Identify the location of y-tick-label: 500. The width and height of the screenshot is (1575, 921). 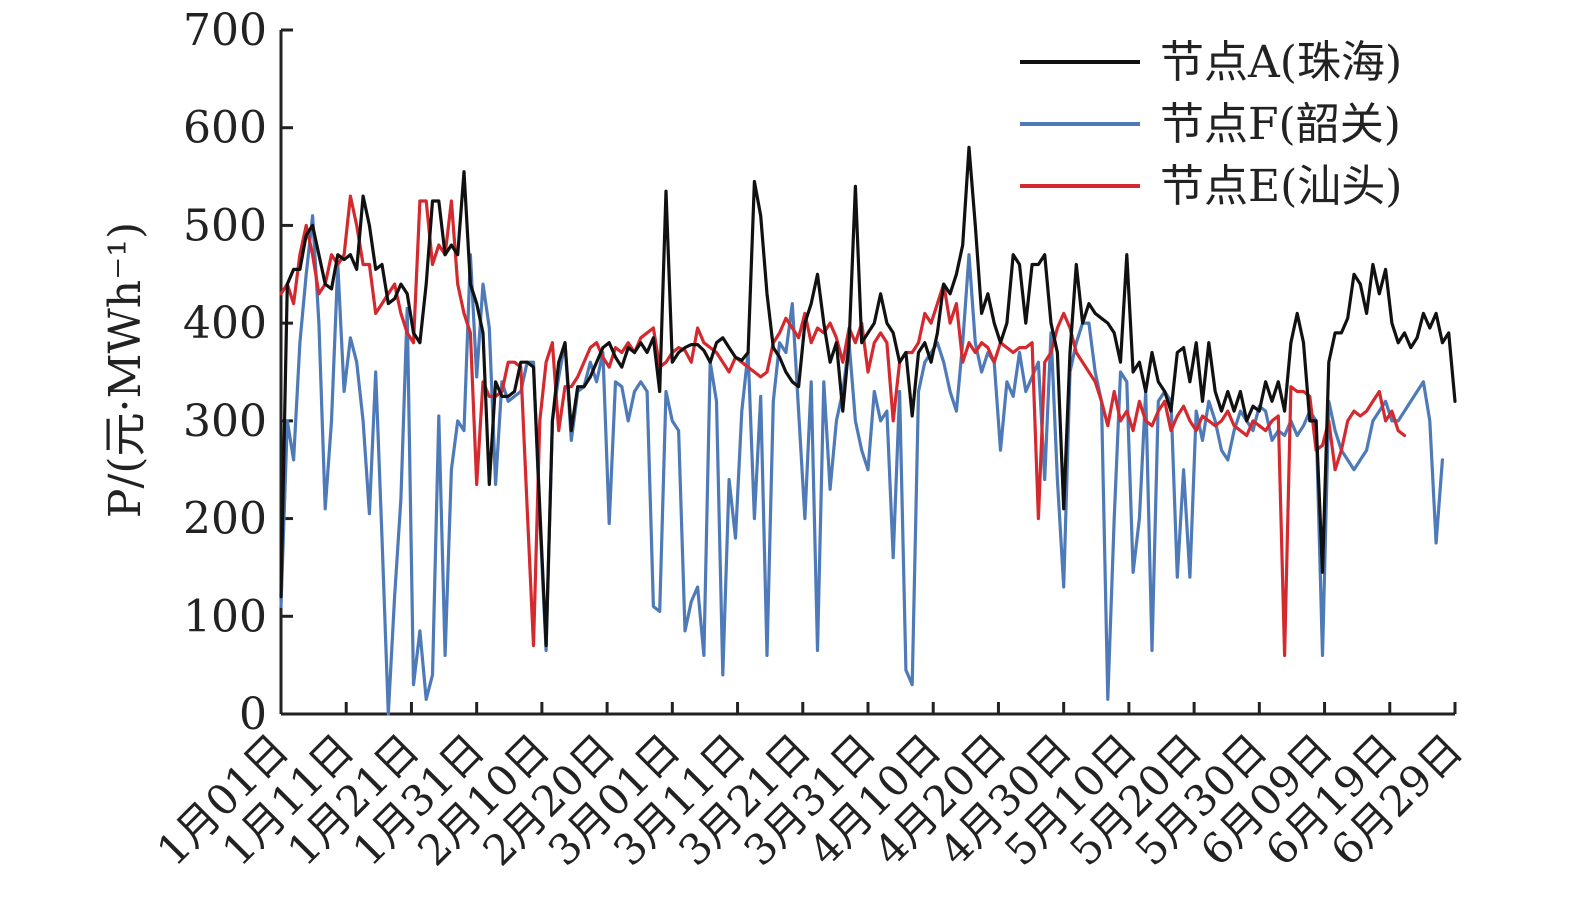
(225, 225).